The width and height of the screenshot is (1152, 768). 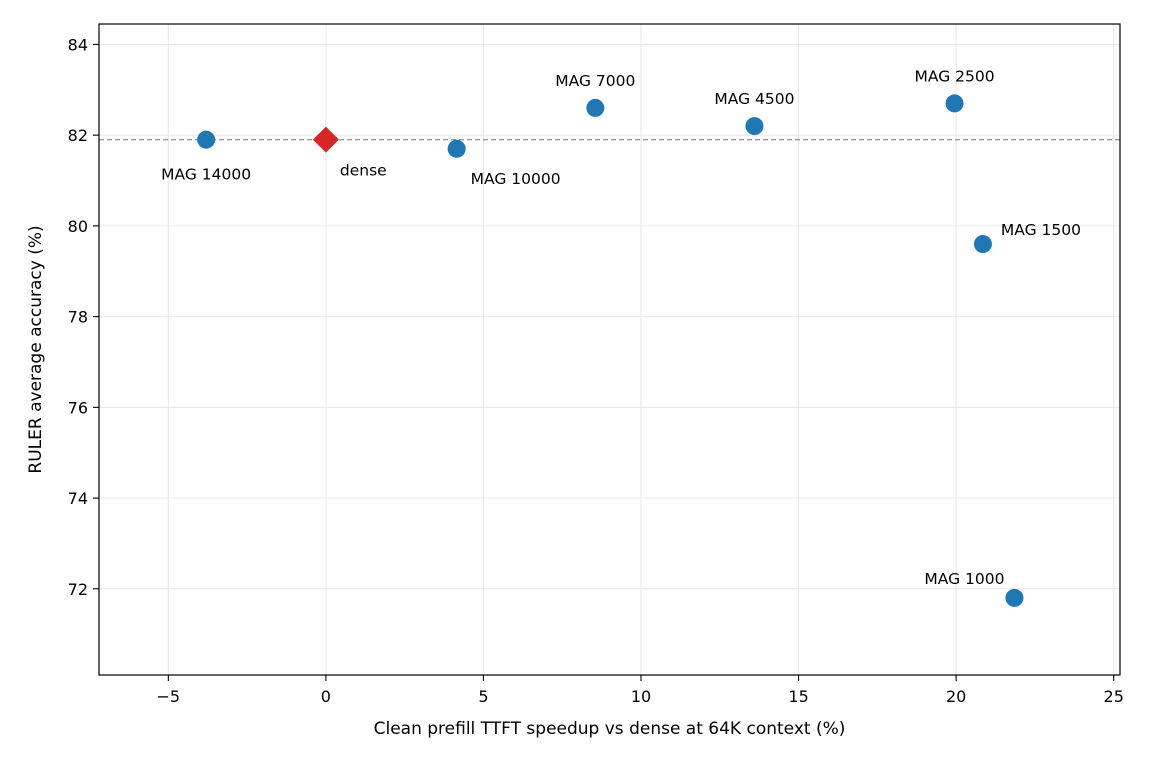 What do you see at coordinates (641, 696) in the screenshot?
I see `x-tick-label: 10` at bounding box center [641, 696].